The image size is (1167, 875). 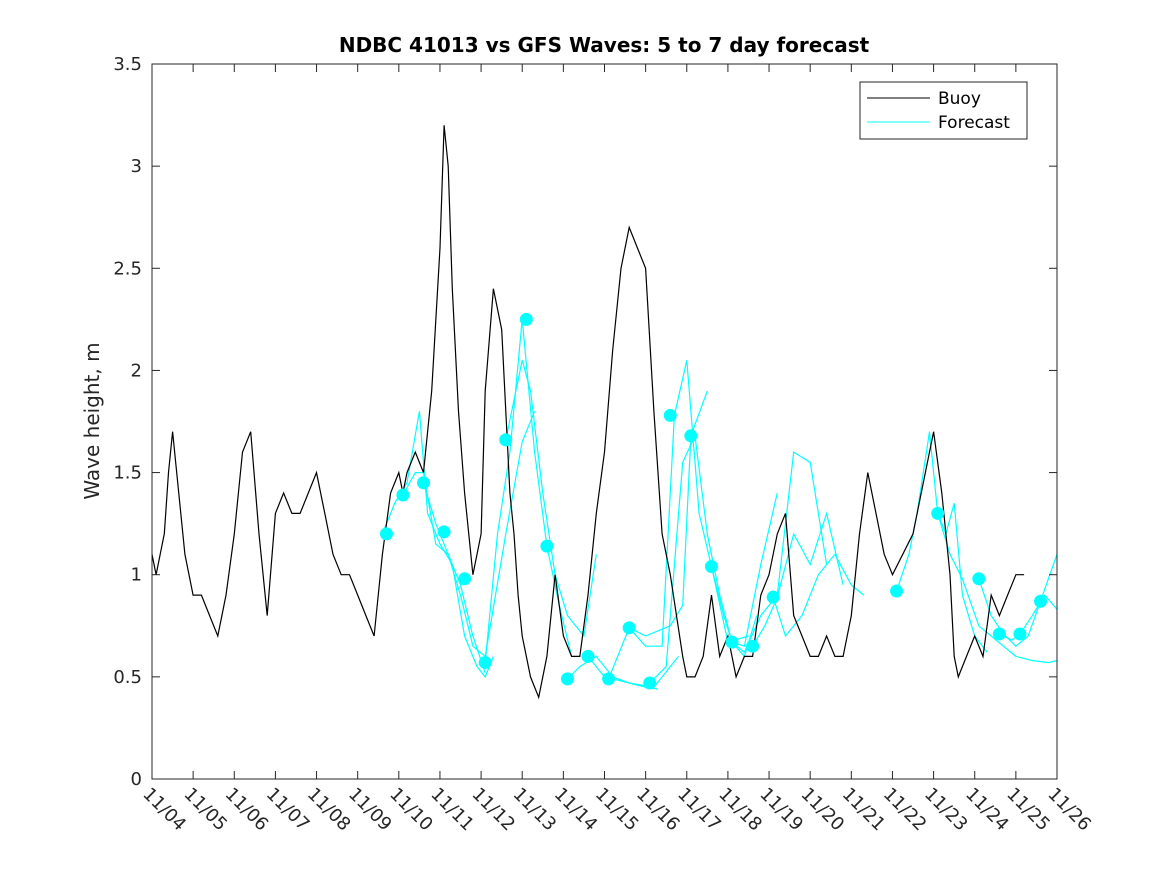 I want to click on legend-forecast-label: Forecast, so click(x=974, y=123).